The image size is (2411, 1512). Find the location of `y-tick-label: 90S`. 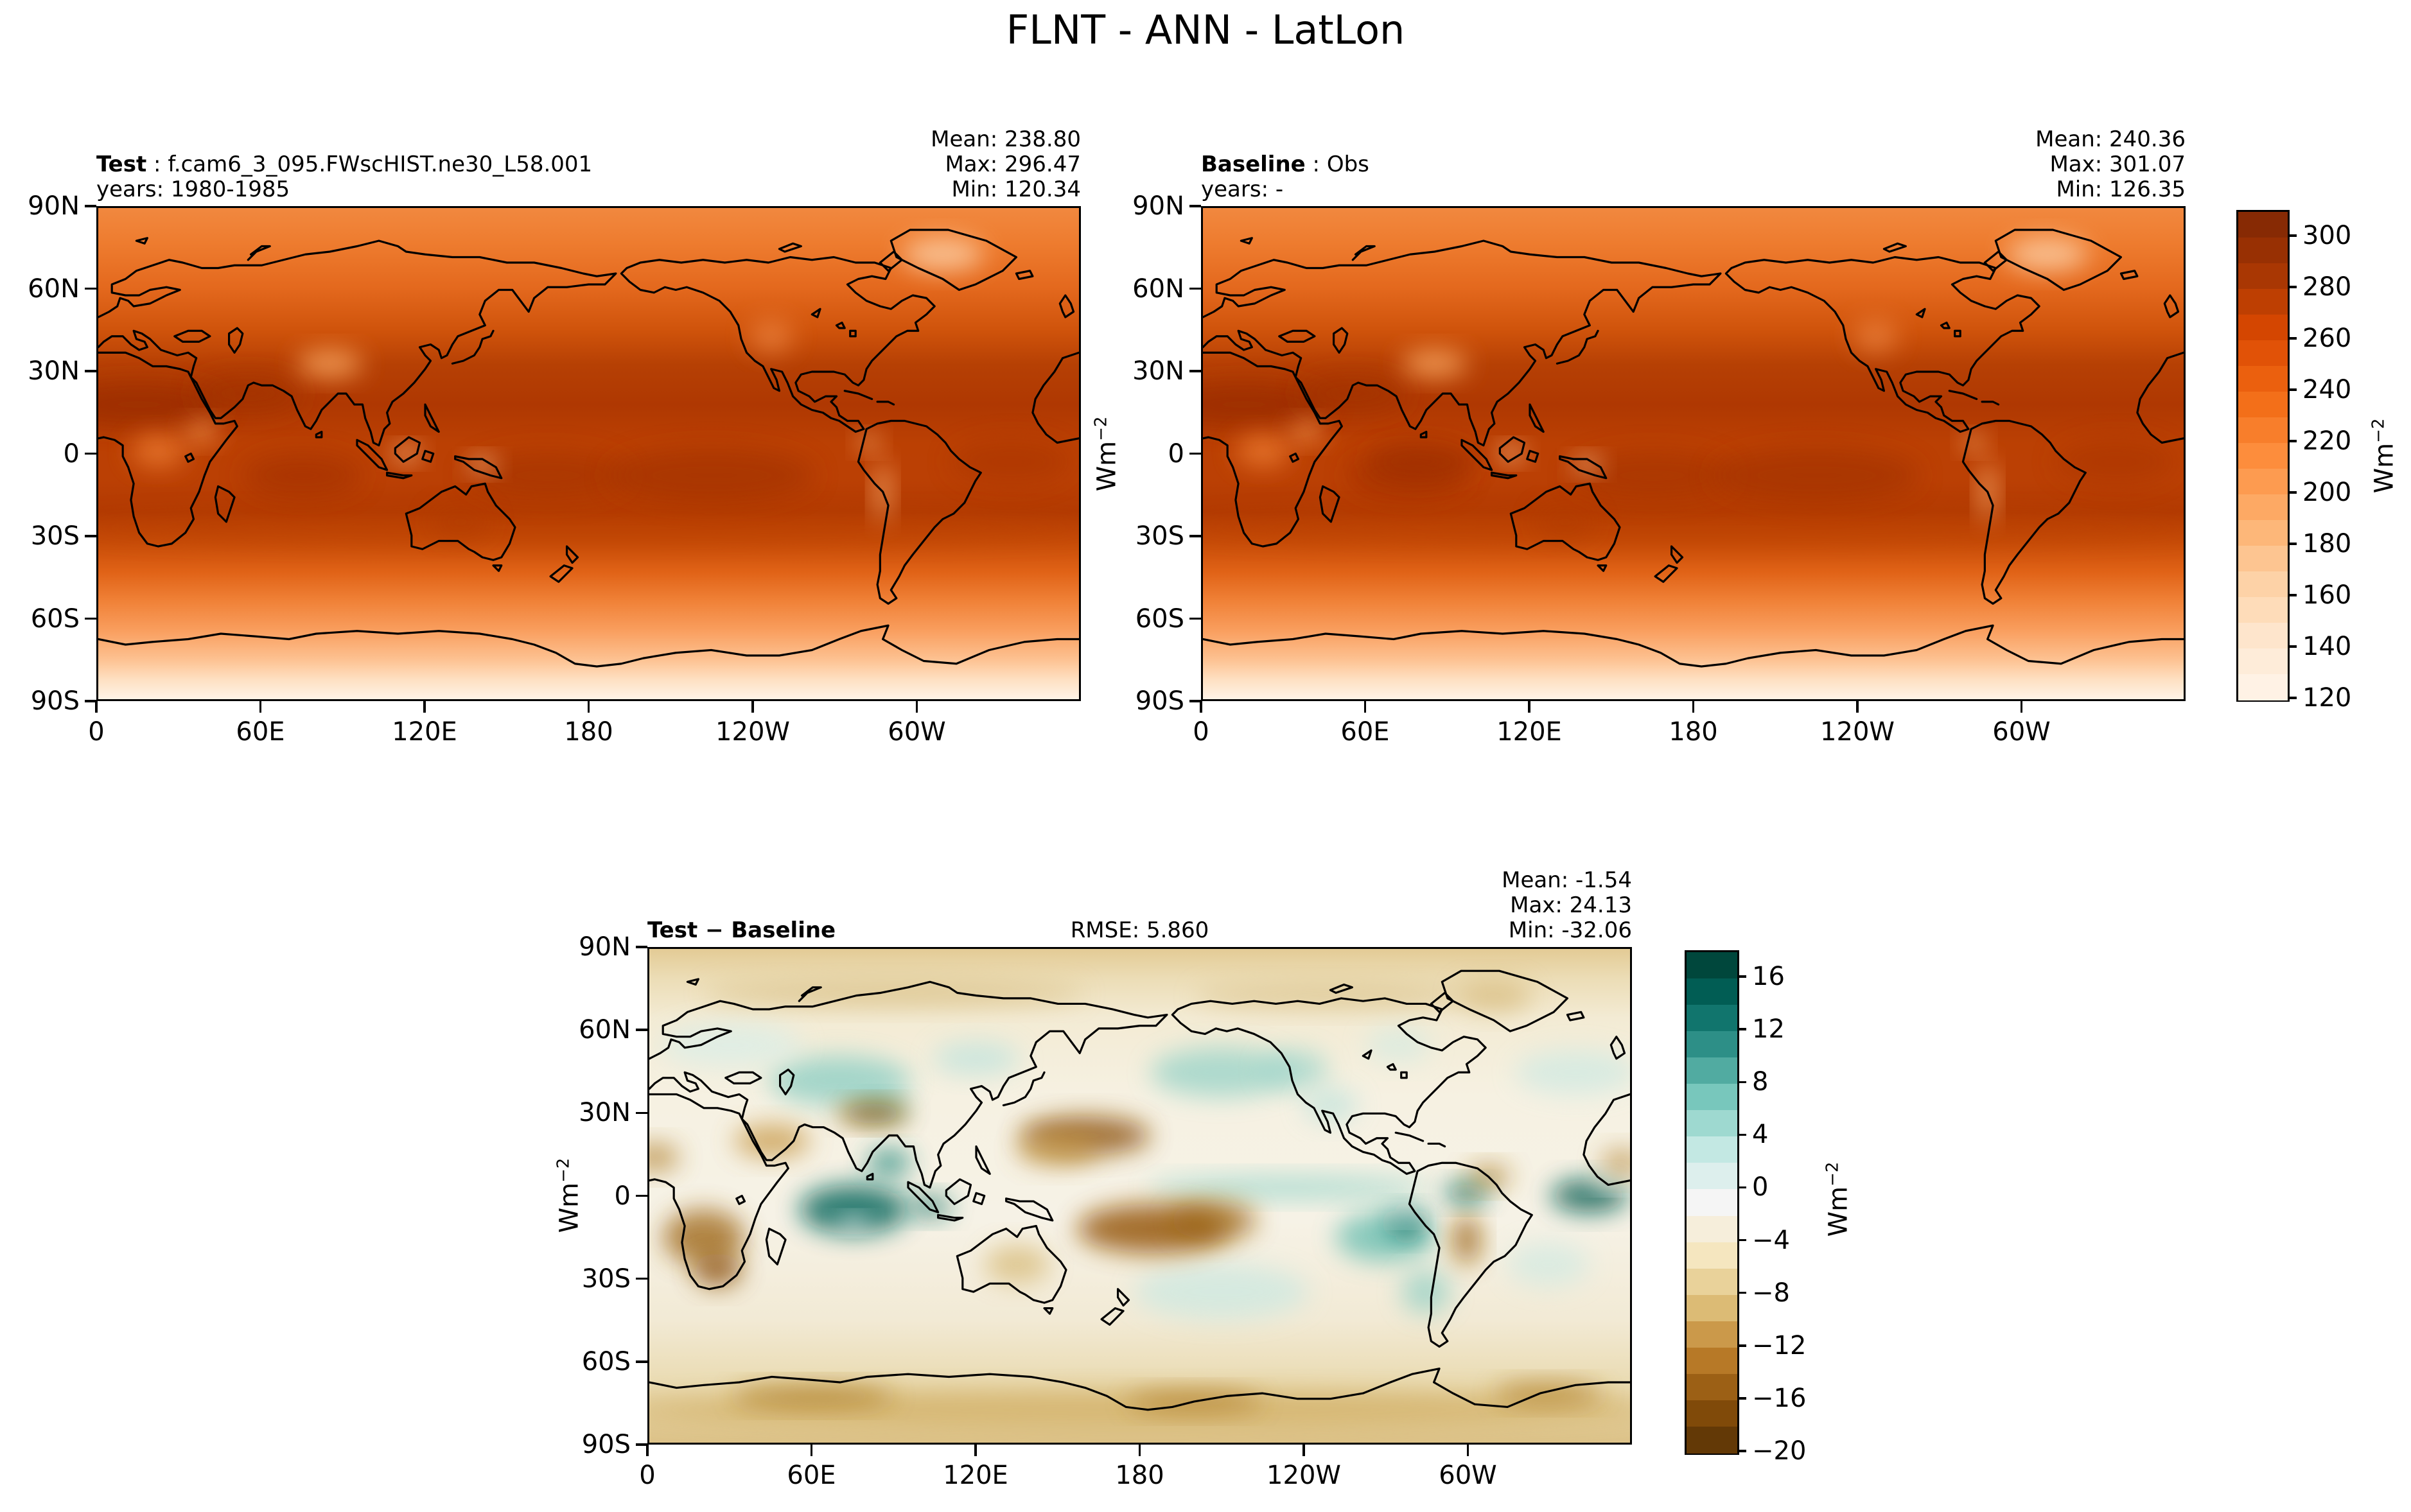

y-tick-label: 90S is located at coordinates (55, 701).